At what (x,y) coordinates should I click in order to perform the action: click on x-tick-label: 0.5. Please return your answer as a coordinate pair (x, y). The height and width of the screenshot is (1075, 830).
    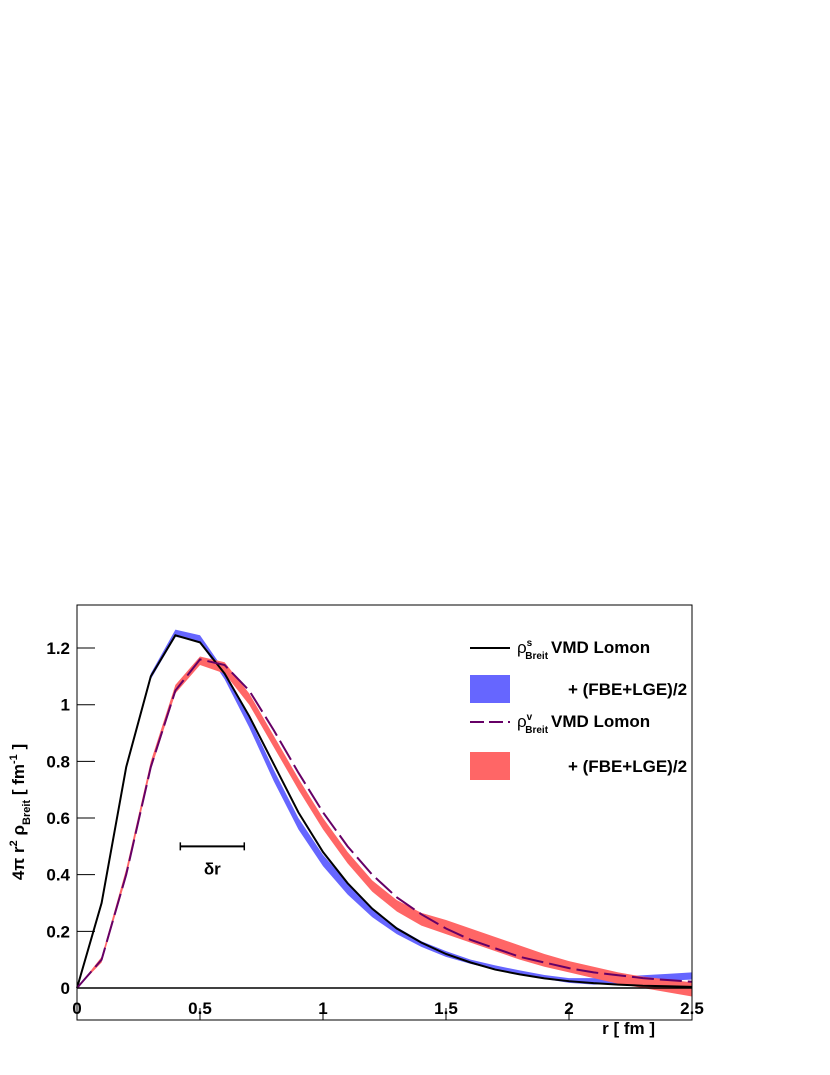
    Looking at the image, I should click on (200, 1008).